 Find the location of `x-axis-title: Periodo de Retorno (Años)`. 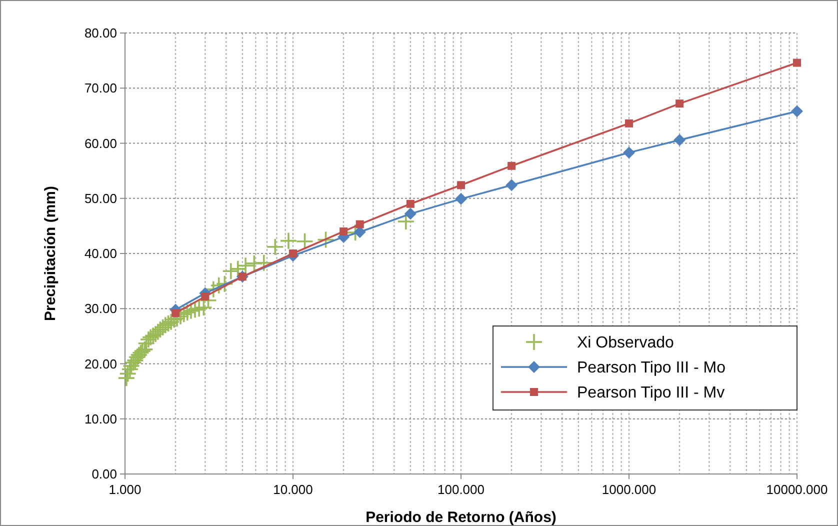

x-axis-title: Periodo de Retorno (Años) is located at coordinates (461, 517).